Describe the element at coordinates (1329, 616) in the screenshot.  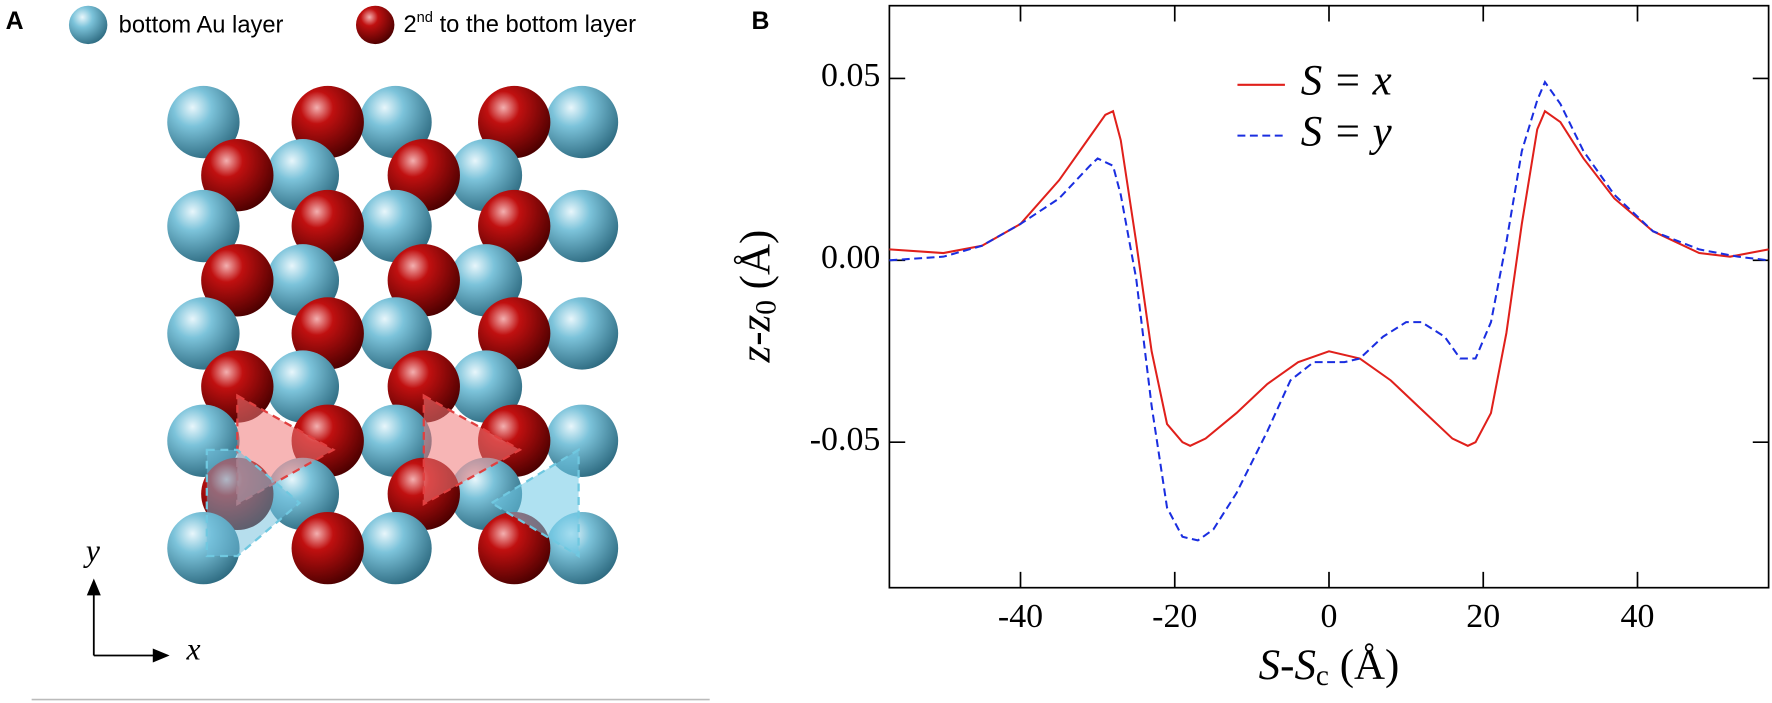
I see `x-tick-label: 0` at that location.